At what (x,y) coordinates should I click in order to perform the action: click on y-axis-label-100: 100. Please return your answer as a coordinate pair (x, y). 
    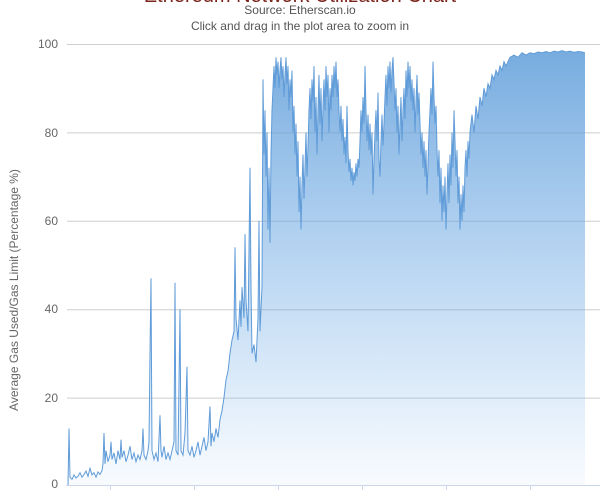
    Looking at the image, I should click on (47, 44).